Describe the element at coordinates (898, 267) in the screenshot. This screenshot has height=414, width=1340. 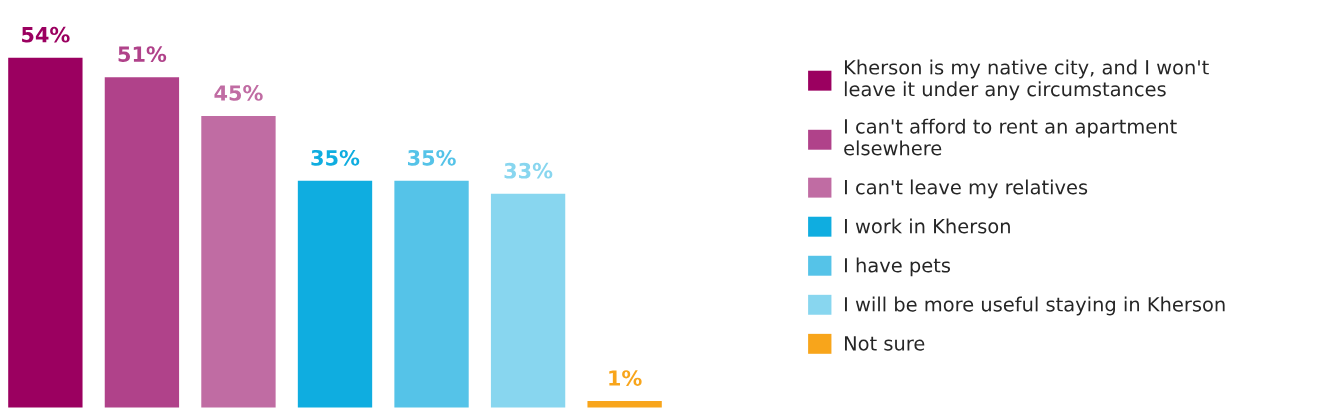
I see `legend-label: I have pets` at that location.